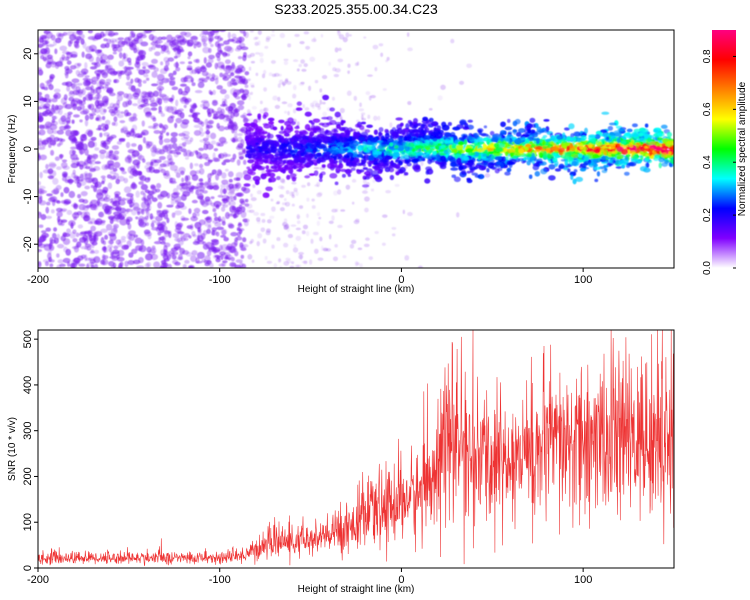  Describe the element at coordinates (707, 56) in the screenshot. I see `colorbar-tick-label: 0.8` at that location.